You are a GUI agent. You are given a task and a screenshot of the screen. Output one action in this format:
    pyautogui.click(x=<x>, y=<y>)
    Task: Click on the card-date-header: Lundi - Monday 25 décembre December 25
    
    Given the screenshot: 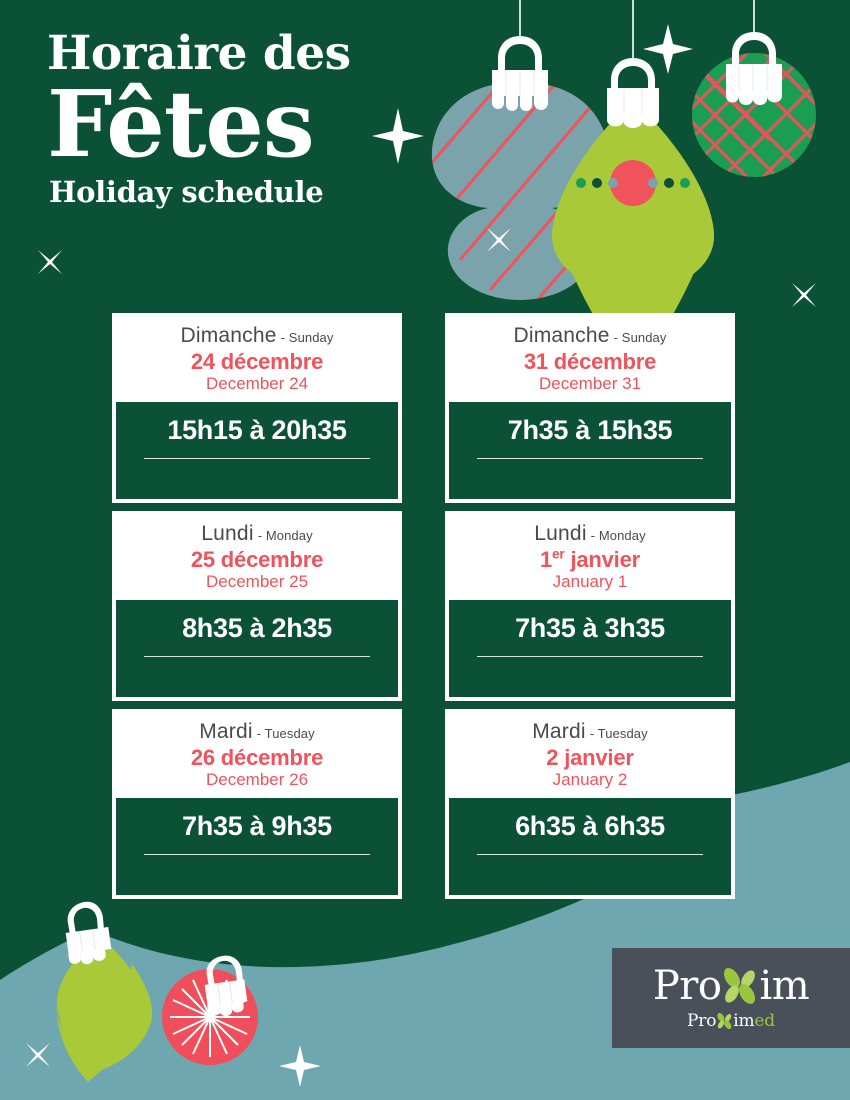 What is the action you would take?
    pyautogui.click(x=257, y=556)
    